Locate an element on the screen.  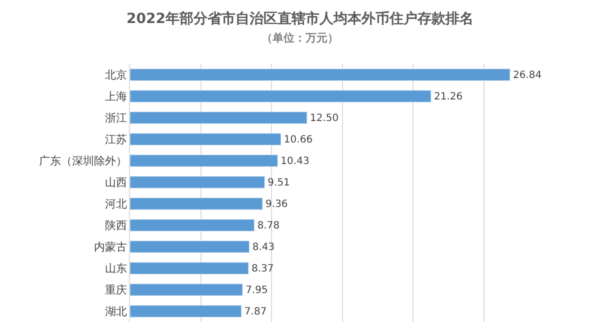
chart-title: 2022年部分省市自治区直辖市人均本外币住户存款排名 is located at coordinates (300, 19).